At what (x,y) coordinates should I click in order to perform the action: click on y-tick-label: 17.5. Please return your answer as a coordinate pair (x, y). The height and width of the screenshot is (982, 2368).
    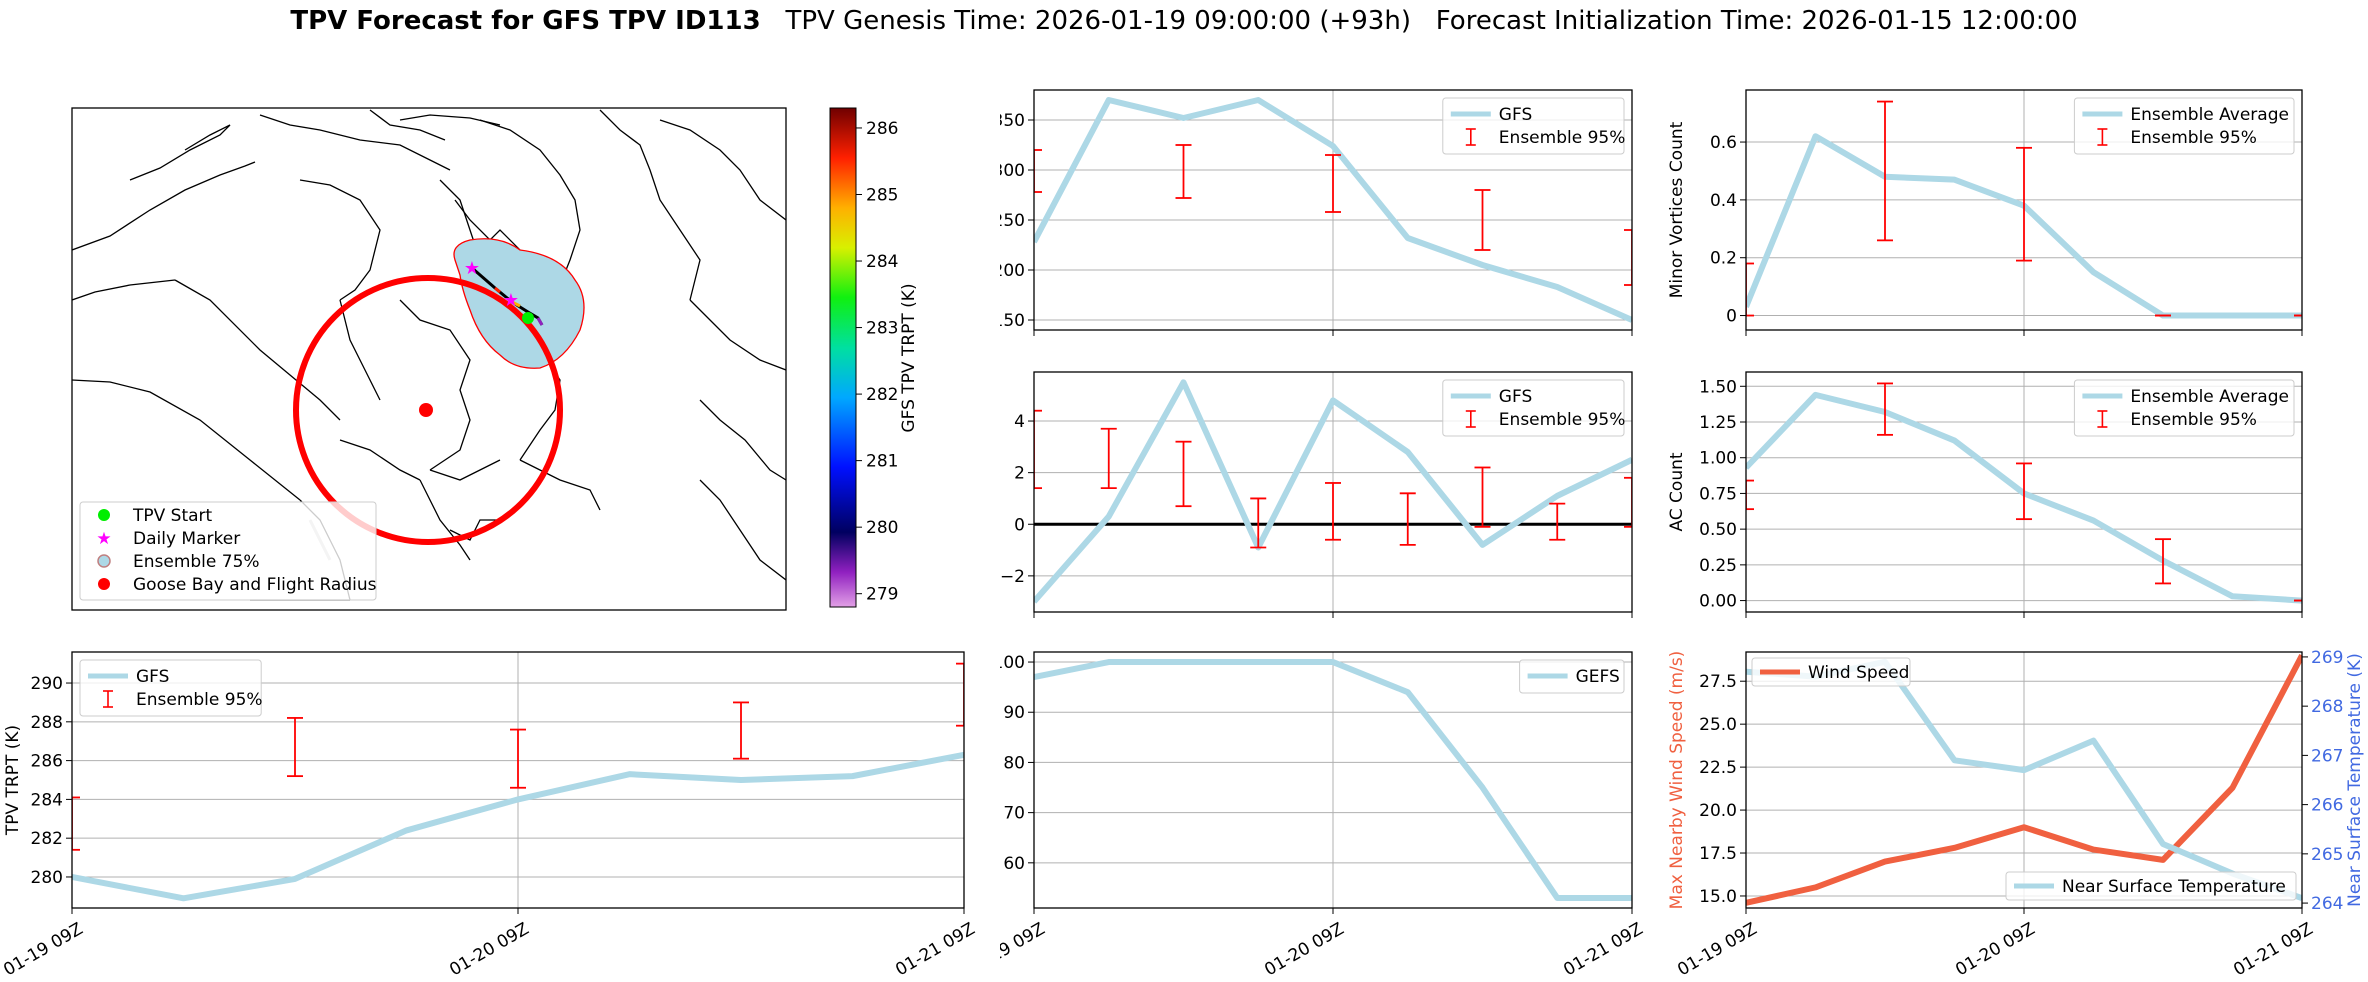
    Looking at the image, I should click on (1718, 854).